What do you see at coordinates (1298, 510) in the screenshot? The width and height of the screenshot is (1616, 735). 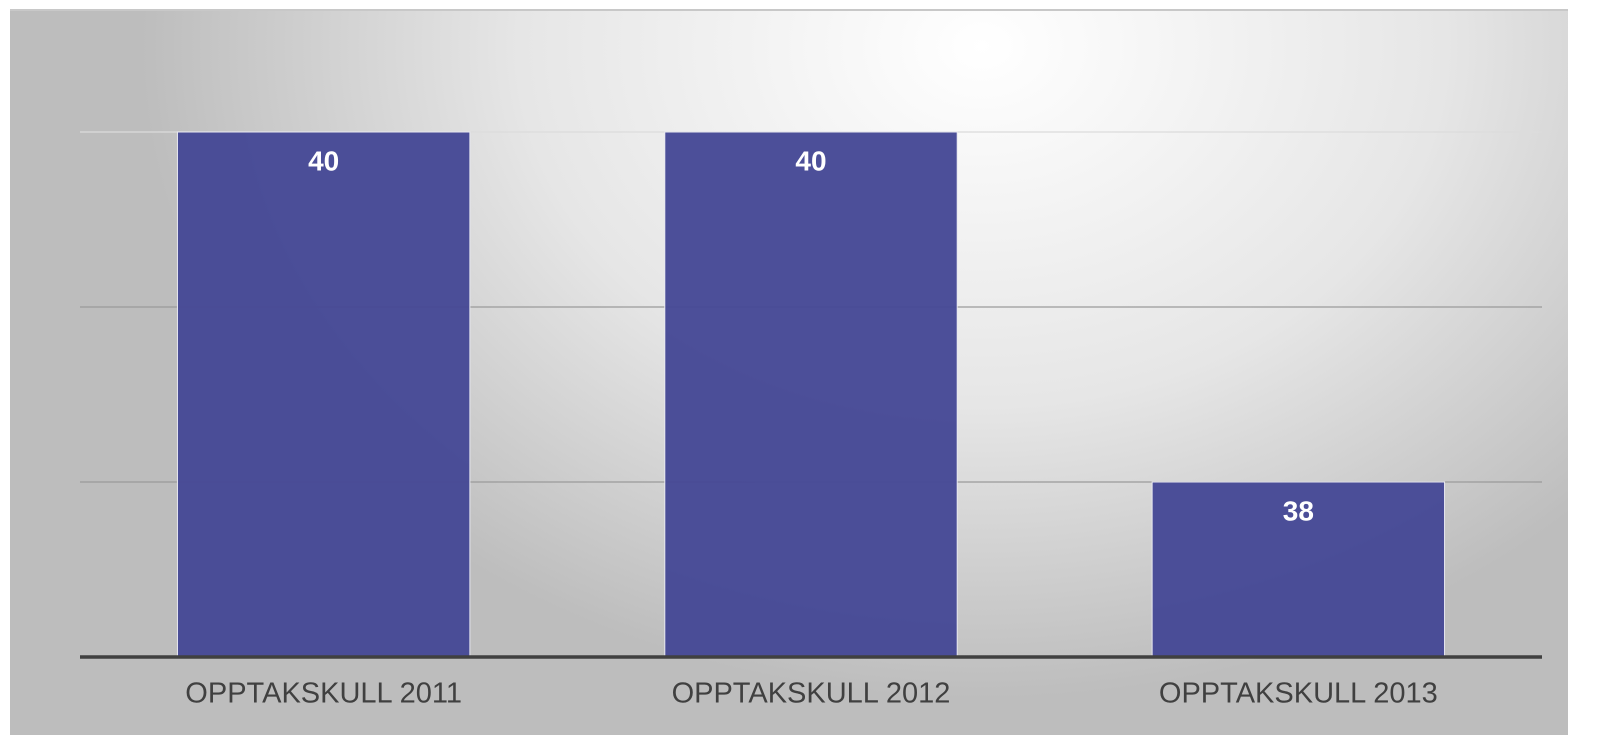 I see `data-label: 38` at bounding box center [1298, 510].